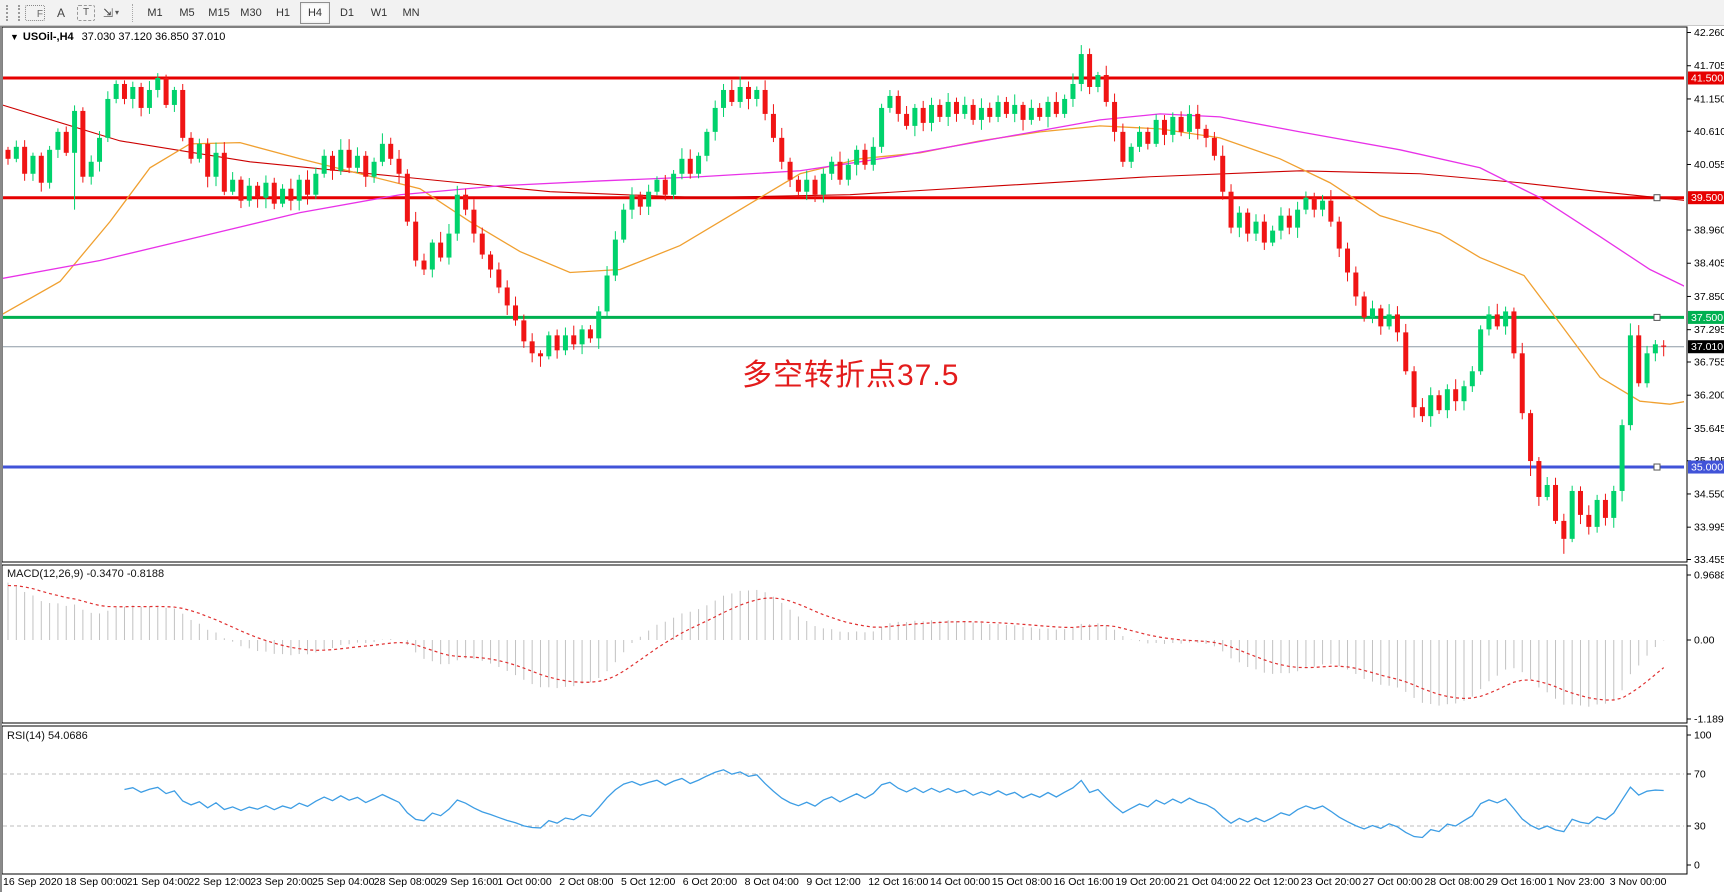 The image size is (1724, 892). Describe the element at coordinates (86, 574) in the screenshot. I see `macd-indicator-label: MACD(12,26,9) -0.3470 -0.8188` at that location.